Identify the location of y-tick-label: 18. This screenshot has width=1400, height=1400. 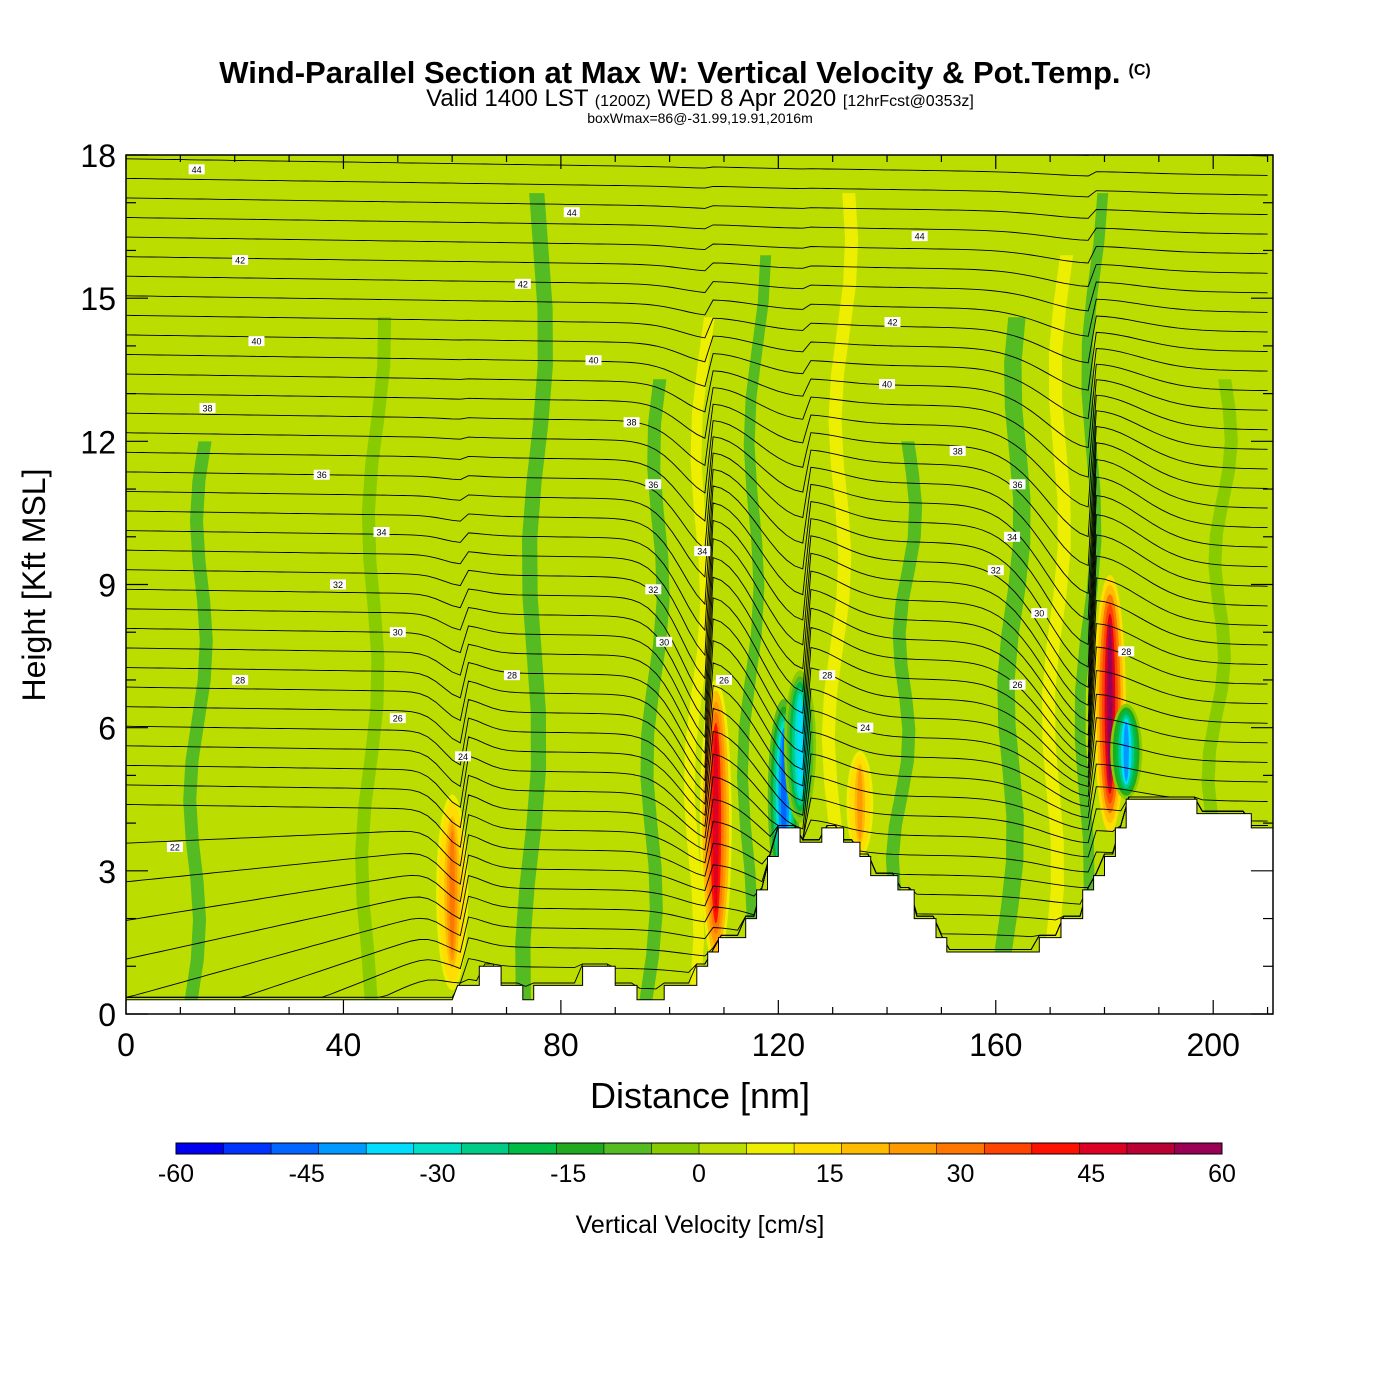
(98, 156).